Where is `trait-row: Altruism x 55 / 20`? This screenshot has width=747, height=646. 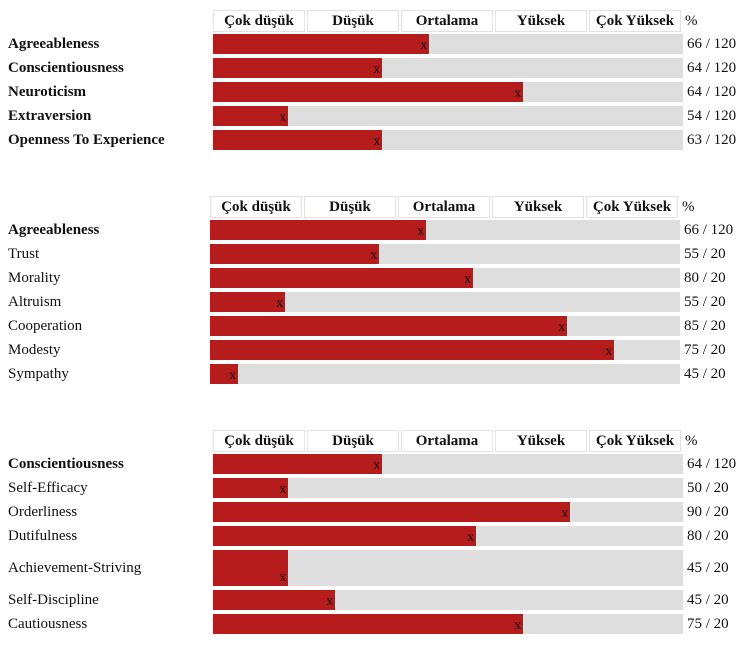
trait-row: Altruism x 55 / 20 is located at coordinates (373, 302).